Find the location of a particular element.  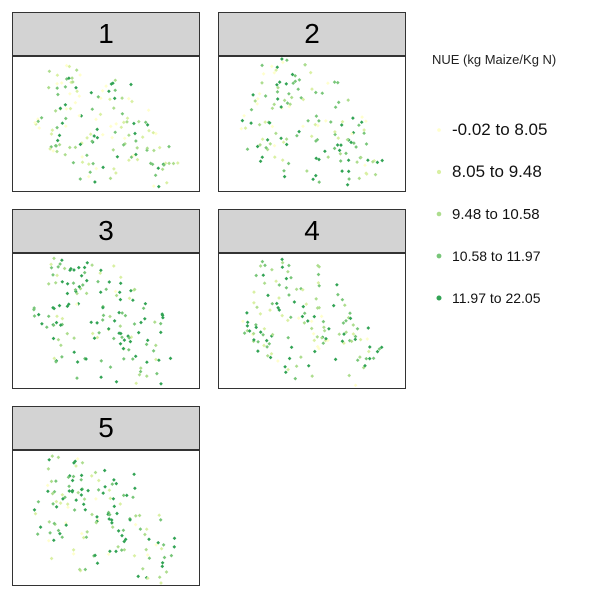

legend-key is located at coordinates (439, 256).